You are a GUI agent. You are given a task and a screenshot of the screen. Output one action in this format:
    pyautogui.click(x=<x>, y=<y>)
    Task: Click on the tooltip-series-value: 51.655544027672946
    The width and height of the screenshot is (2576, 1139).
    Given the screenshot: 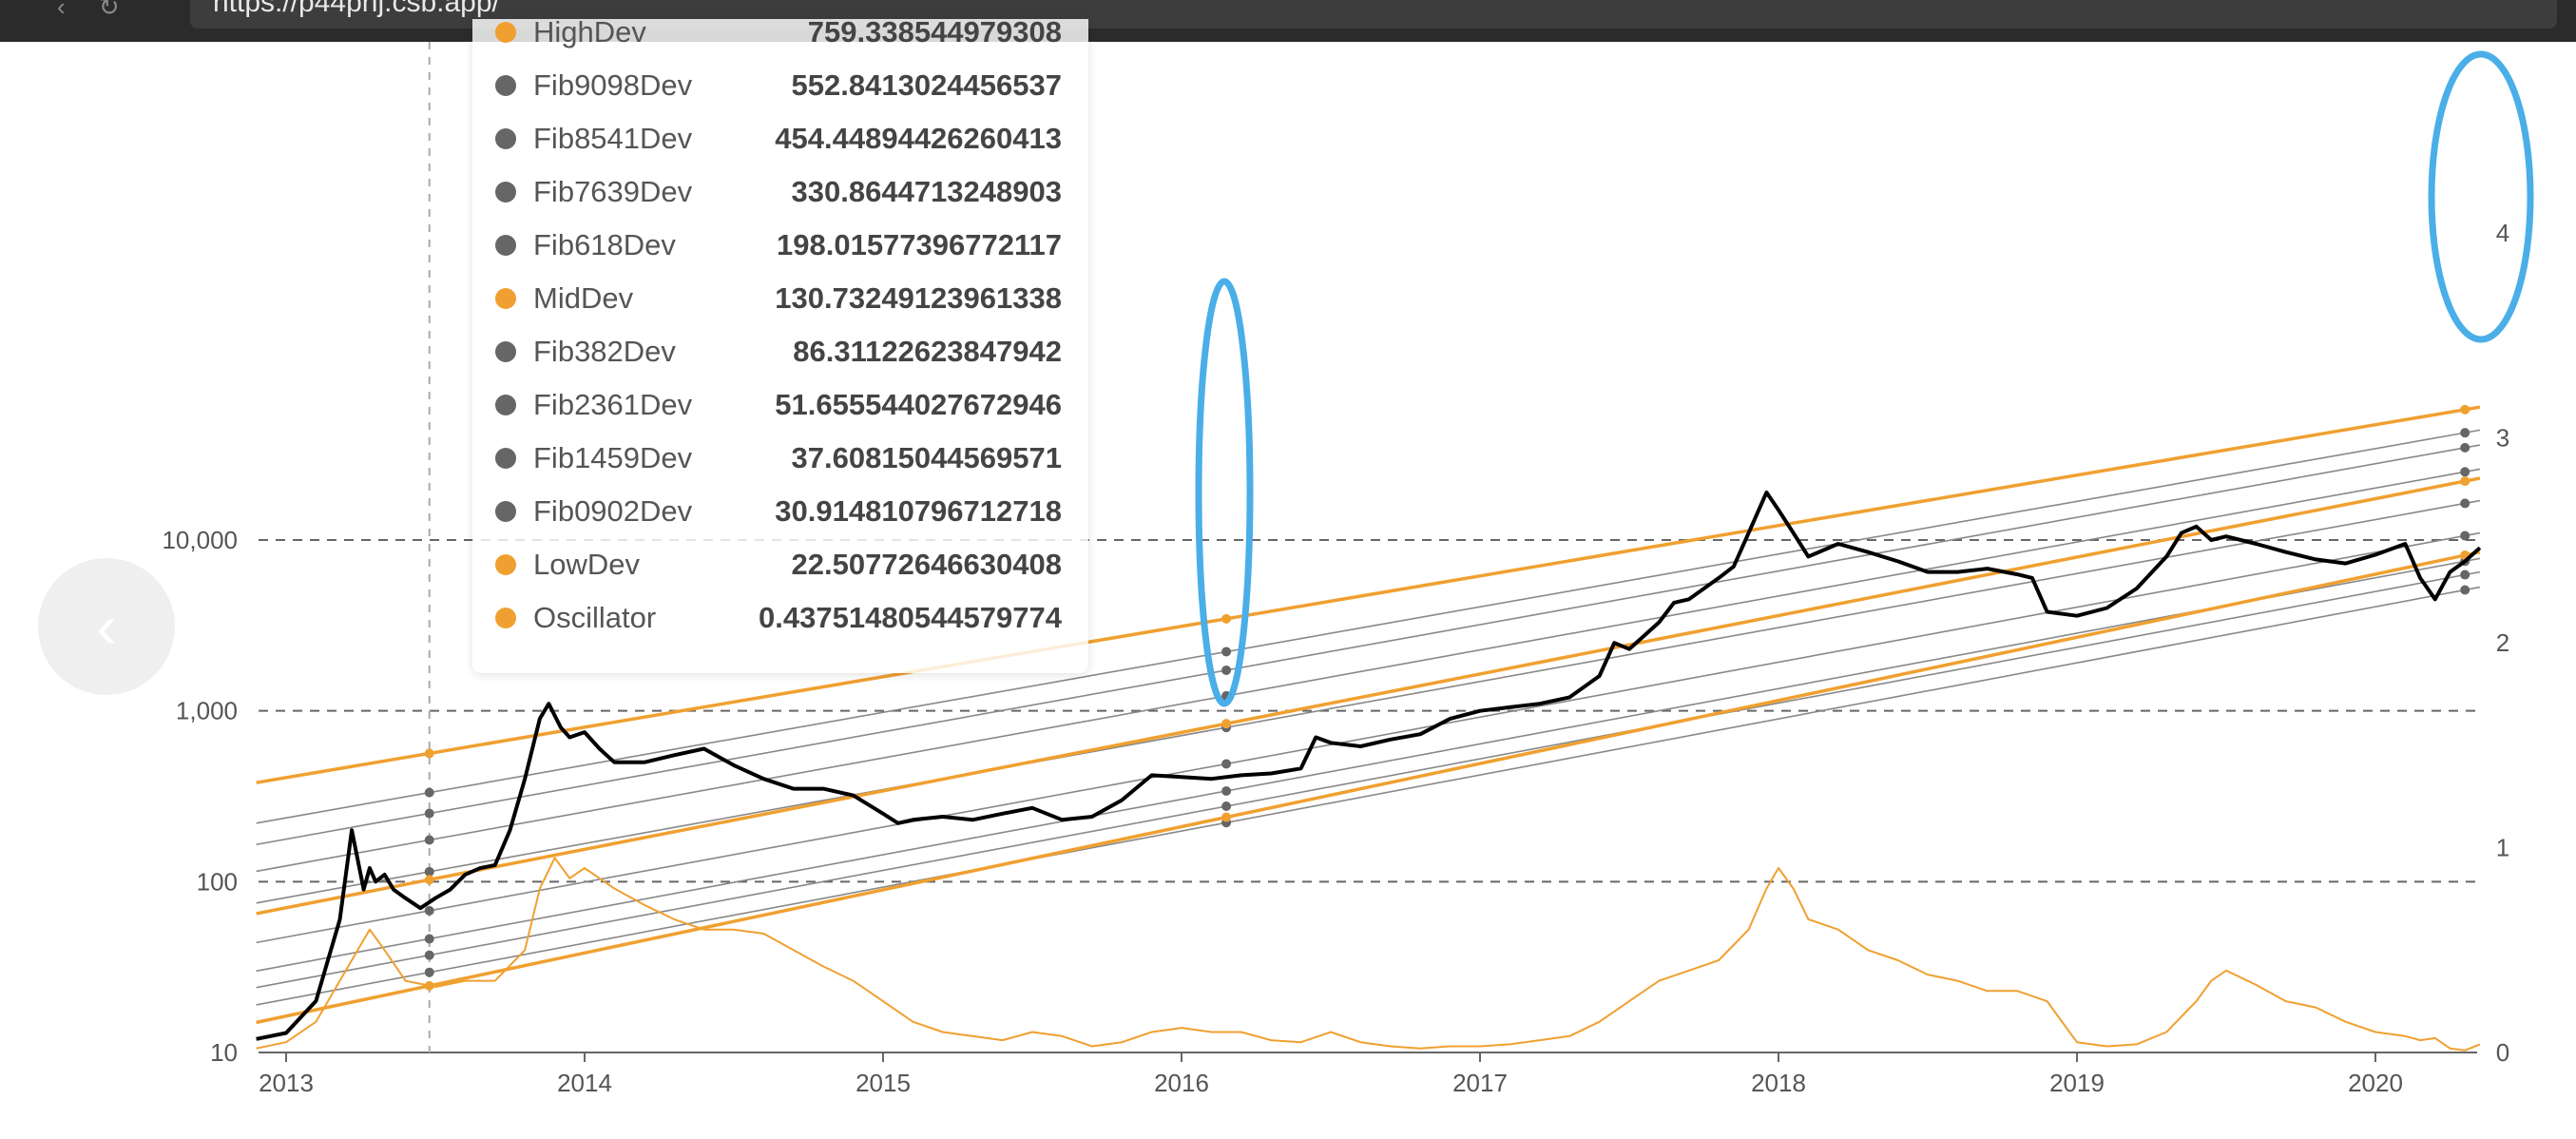 What is the action you would take?
    pyautogui.click(x=918, y=404)
    